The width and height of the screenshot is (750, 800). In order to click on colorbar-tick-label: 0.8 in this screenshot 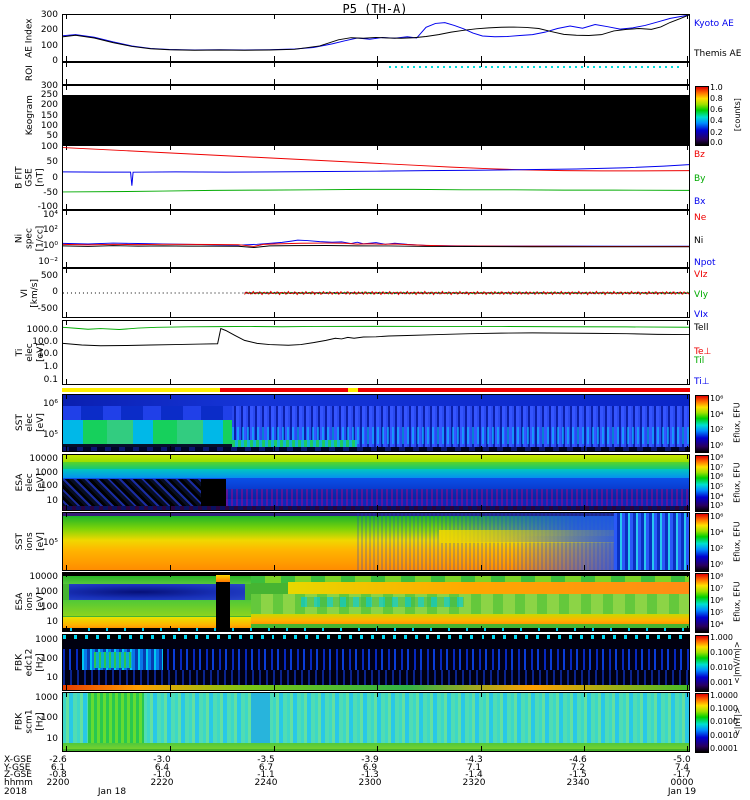, I will do `click(716, 98)`.